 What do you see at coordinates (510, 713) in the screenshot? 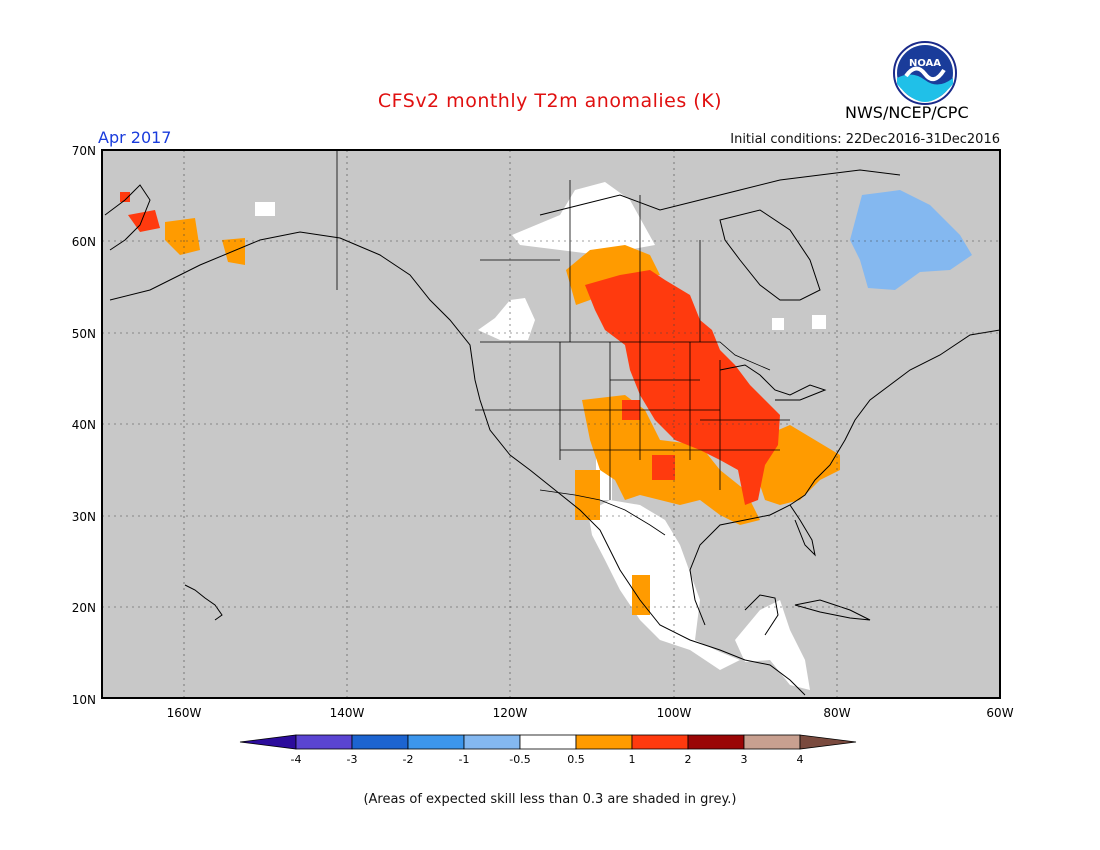
I see `lon-label: 120W` at bounding box center [510, 713].